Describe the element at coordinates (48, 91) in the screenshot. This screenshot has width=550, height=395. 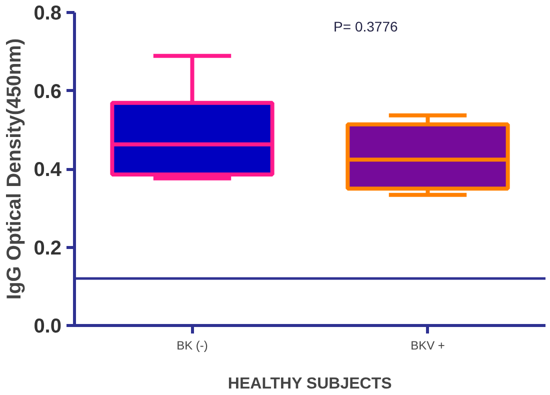
I see `y-tick-label: 0.6` at that location.